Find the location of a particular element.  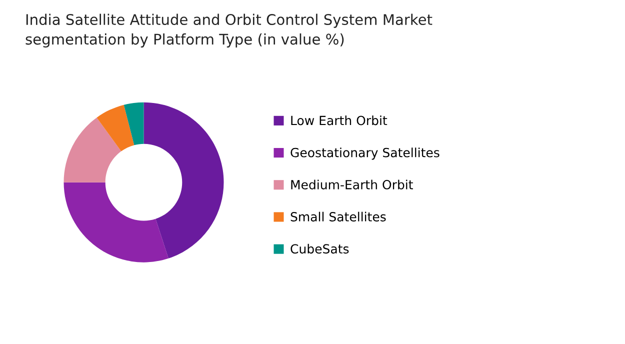

chart-title: India Satellite Attitude and Orbit Control System Market segmentation by Platform Type (in value %) is located at coordinates (229, 31).